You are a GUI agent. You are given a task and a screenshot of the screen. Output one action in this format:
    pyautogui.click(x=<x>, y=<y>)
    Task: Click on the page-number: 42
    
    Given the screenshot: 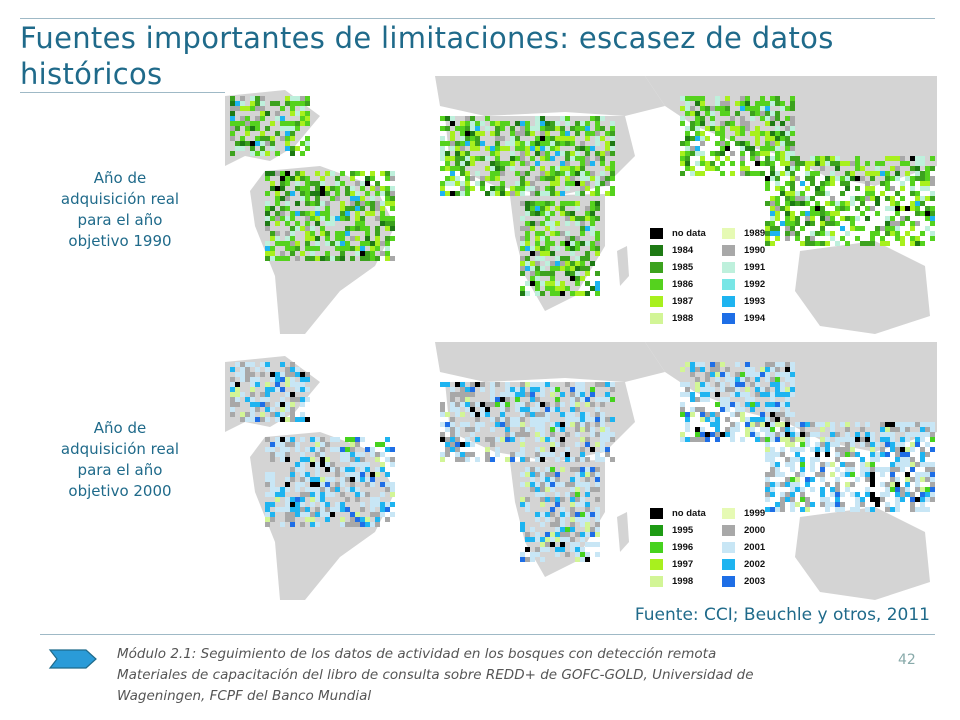 What is the action you would take?
    pyautogui.click(x=907, y=660)
    